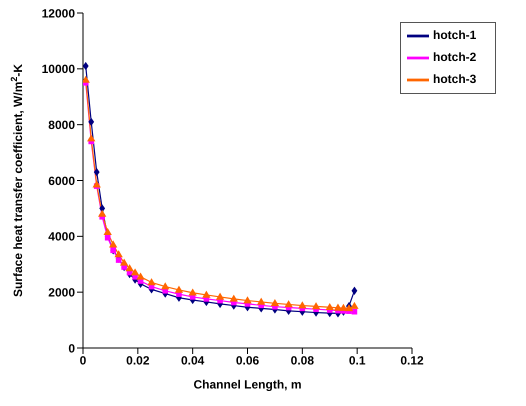  What do you see at coordinates (302, 361) in the screenshot?
I see `x-tick-label: 0.08` at bounding box center [302, 361].